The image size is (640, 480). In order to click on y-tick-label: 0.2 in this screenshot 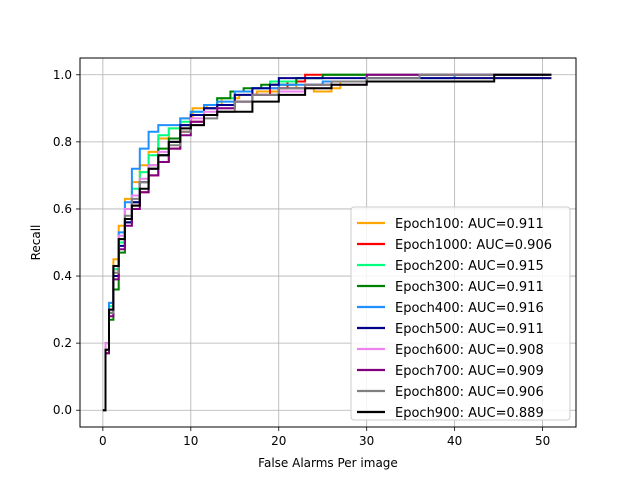, I will do `click(62, 343)`.